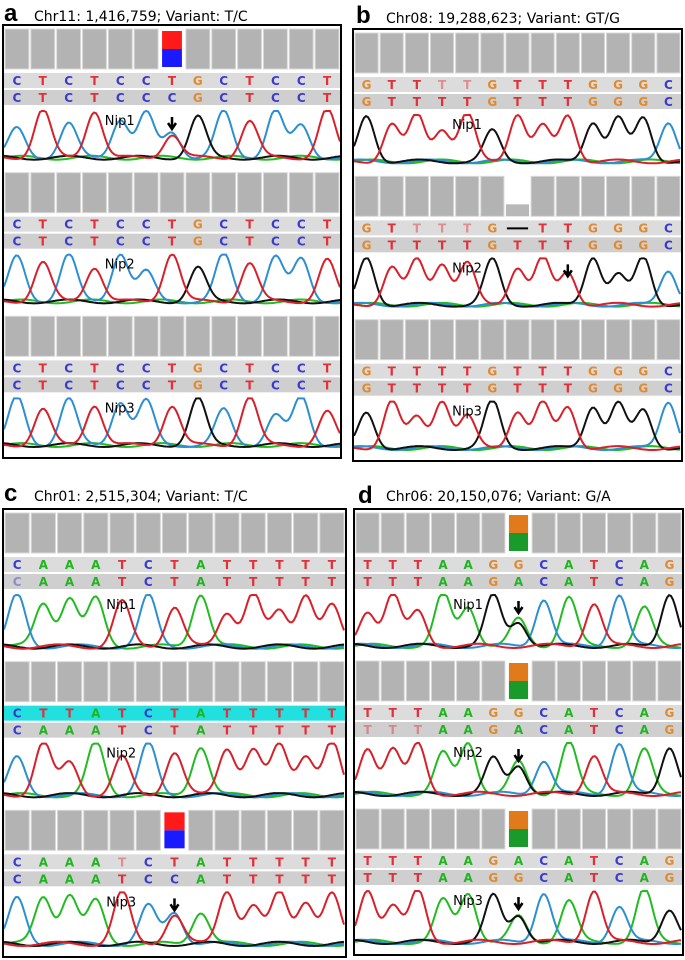 The height and width of the screenshot is (960, 685). I want to click on sequence-row-2-bg, so click(172, 97).